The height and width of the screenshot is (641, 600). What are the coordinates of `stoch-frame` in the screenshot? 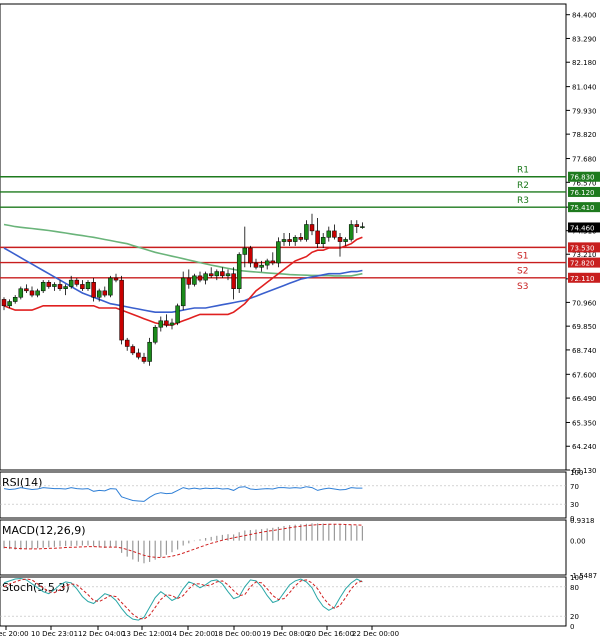 It's located at (283, 601).